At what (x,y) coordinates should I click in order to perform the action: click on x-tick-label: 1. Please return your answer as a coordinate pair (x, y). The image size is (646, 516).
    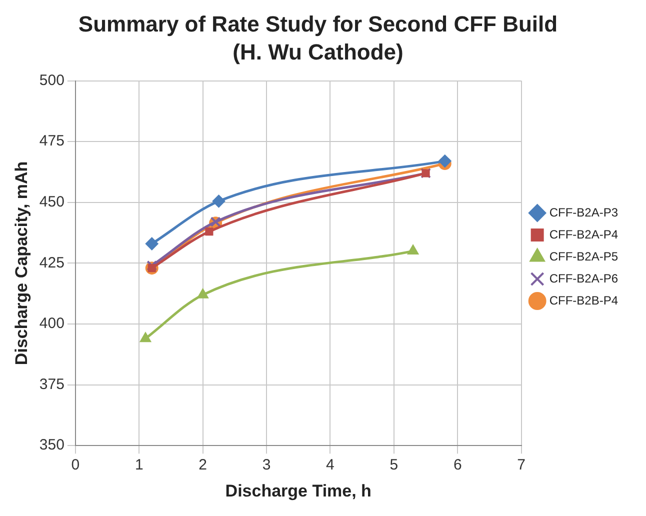
    Looking at the image, I should click on (139, 465).